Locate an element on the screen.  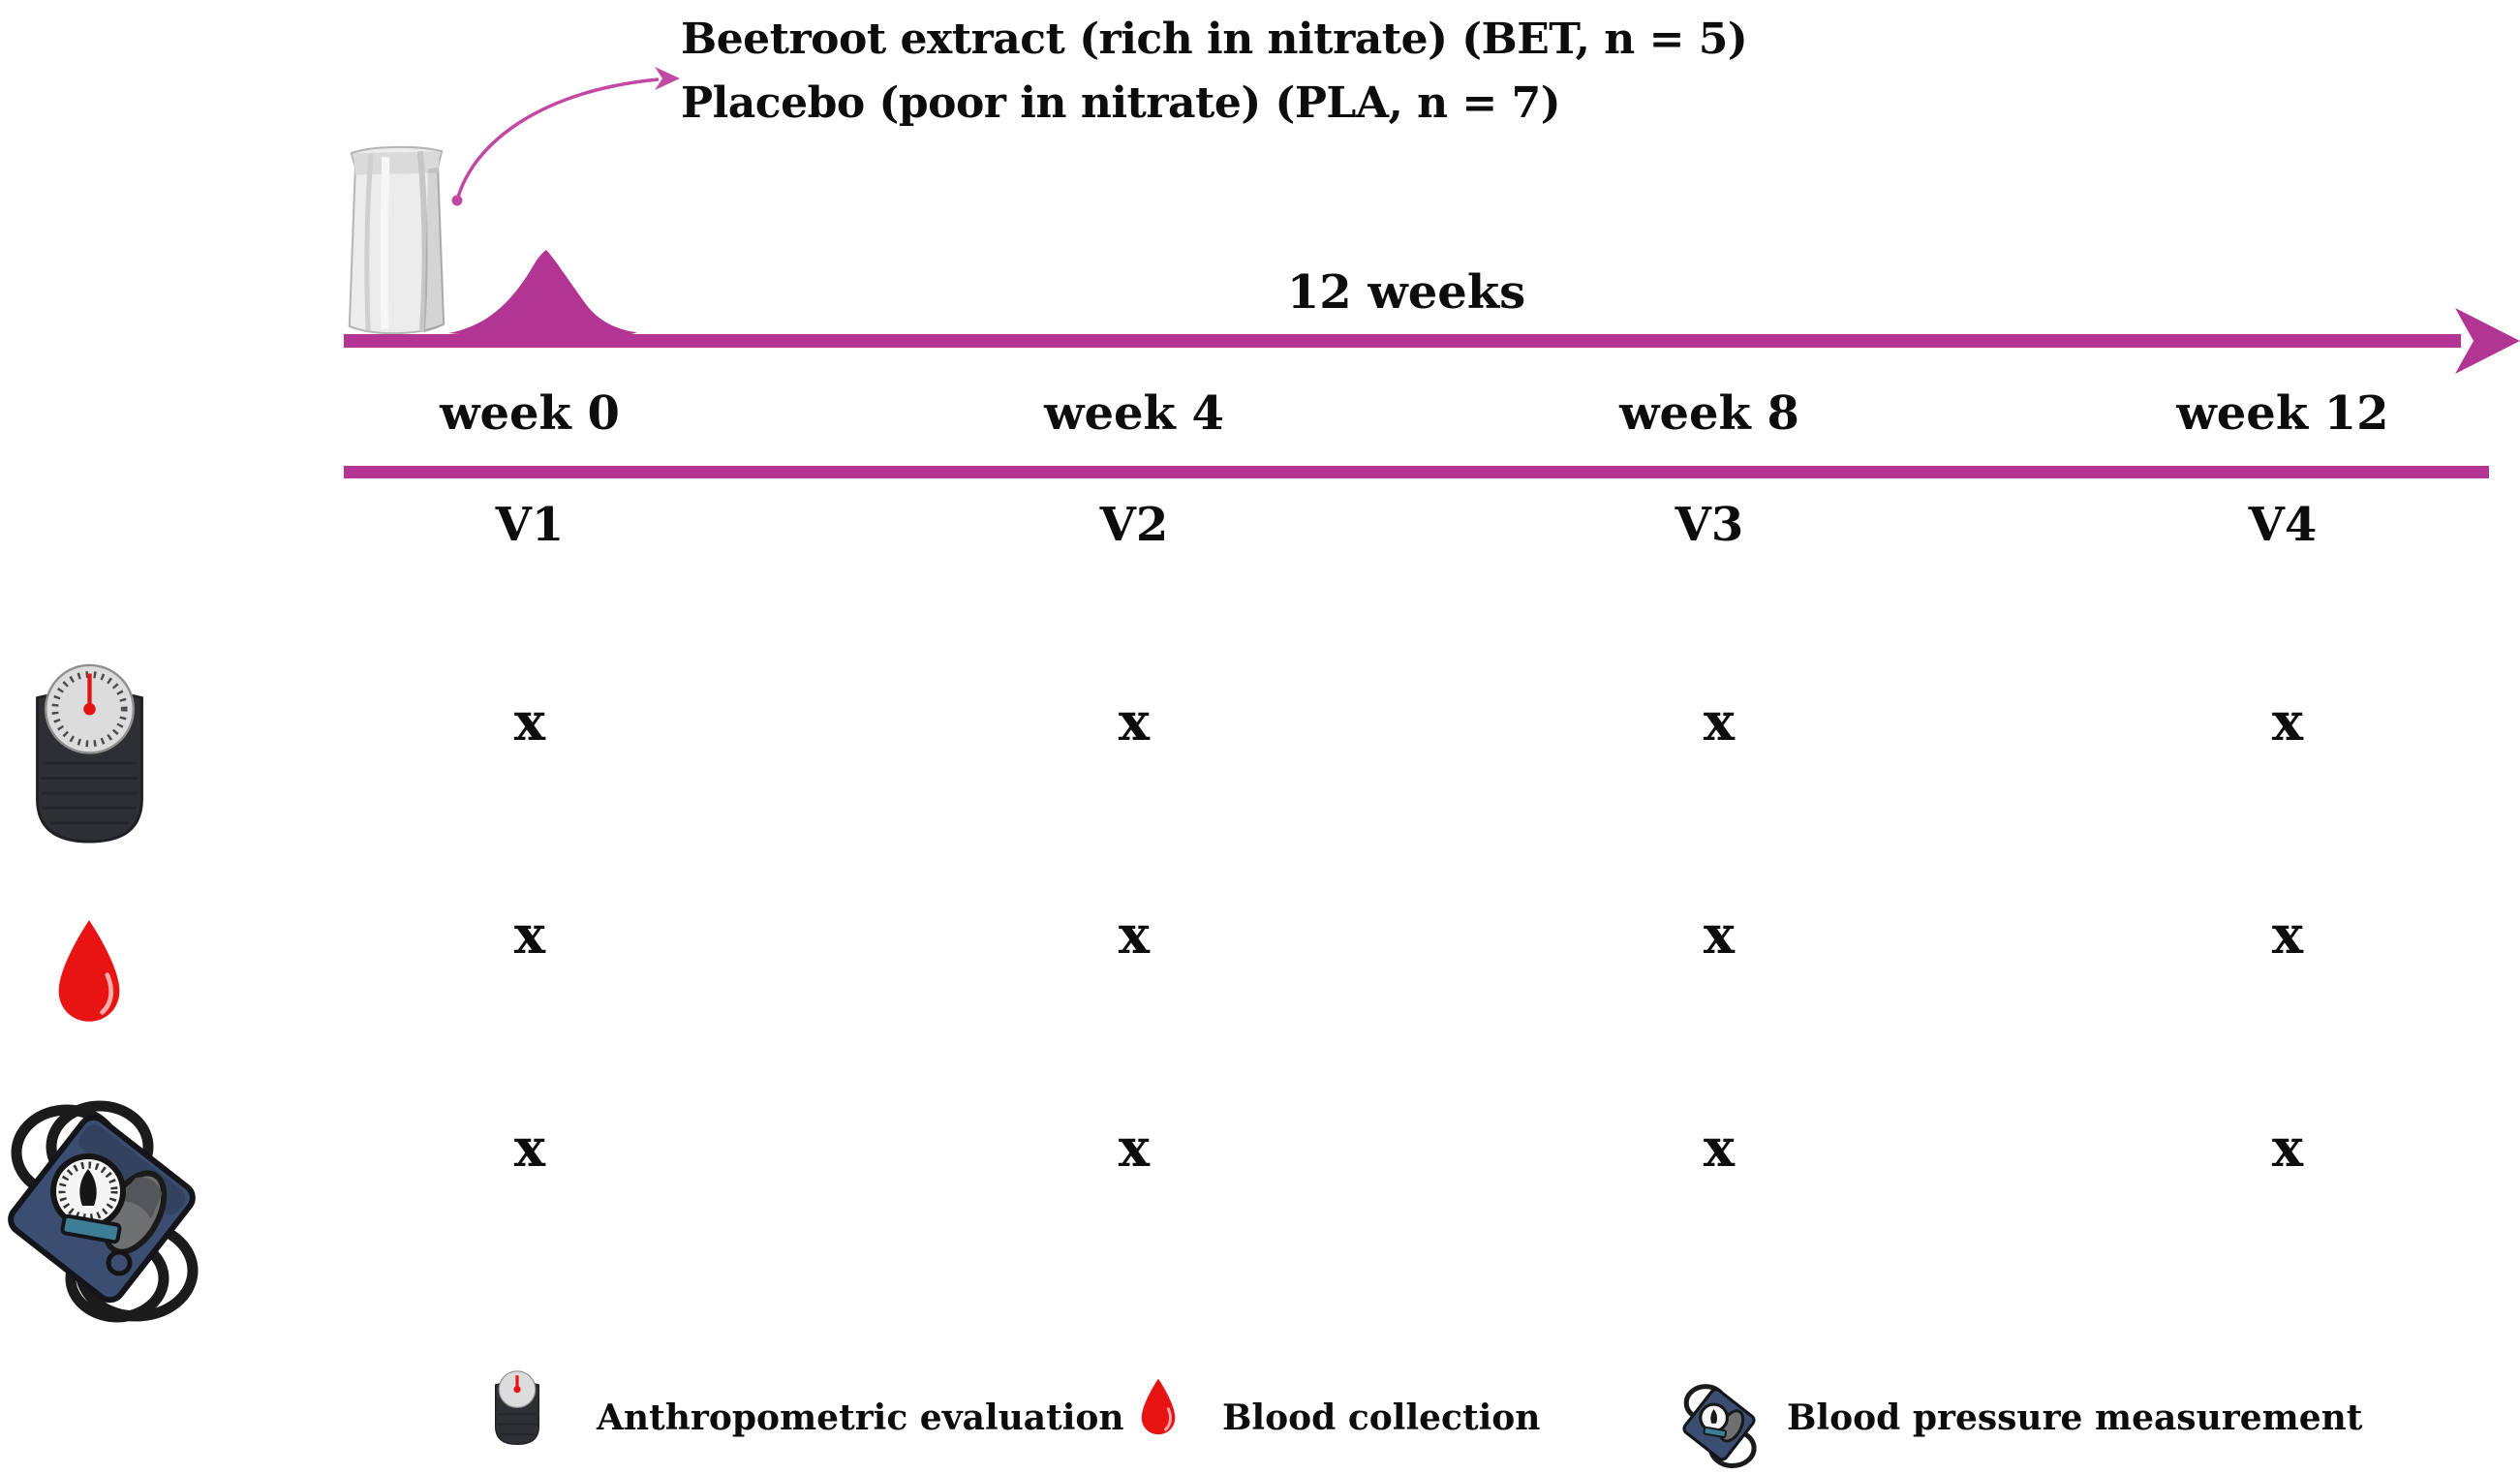
intervention-line-pla: Placebo (poor in nitrate) (PLA, n = 7) is located at coordinates (1121, 103).